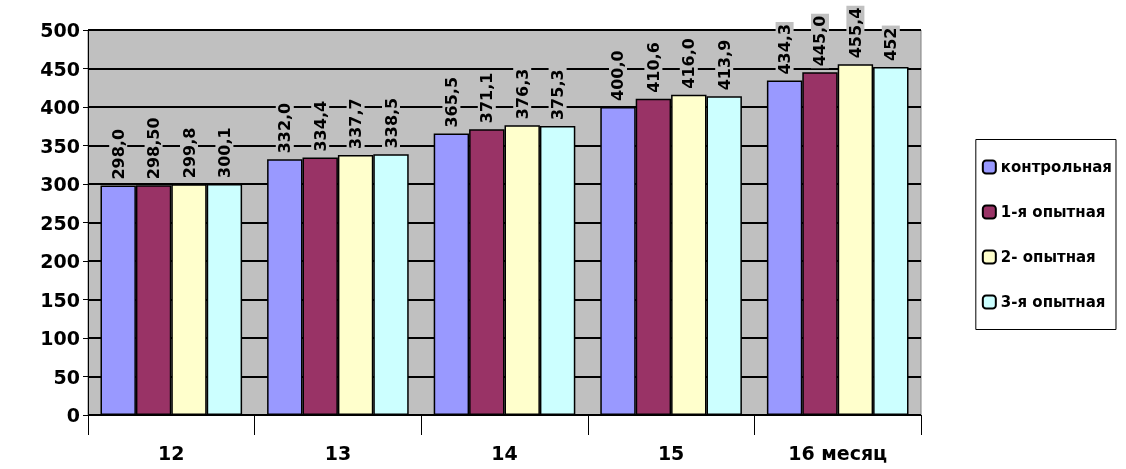 This screenshot has width=1126, height=469. What do you see at coordinates (487, 98) in the screenshot?
I see `data-label: 371,1` at bounding box center [487, 98].